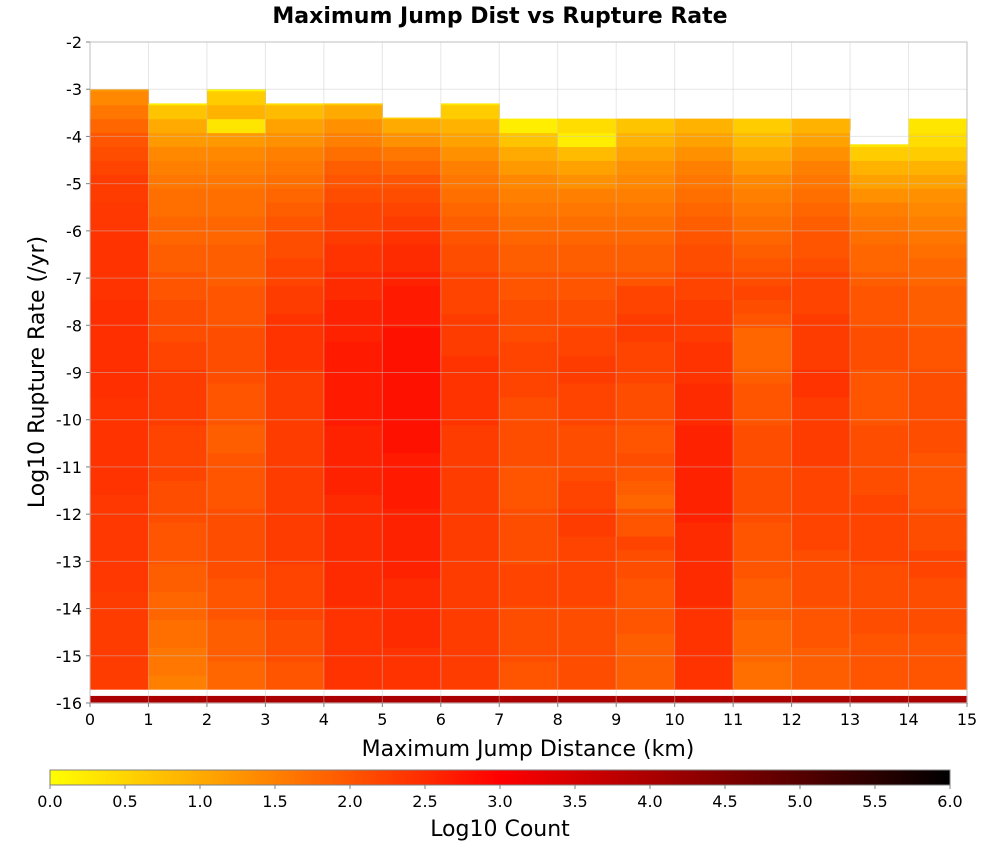 Image resolution: width=1000 pixels, height=850 pixels. What do you see at coordinates (69, 514) in the screenshot?
I see `y-tick-label: -12` at bounding box center [69, 514].